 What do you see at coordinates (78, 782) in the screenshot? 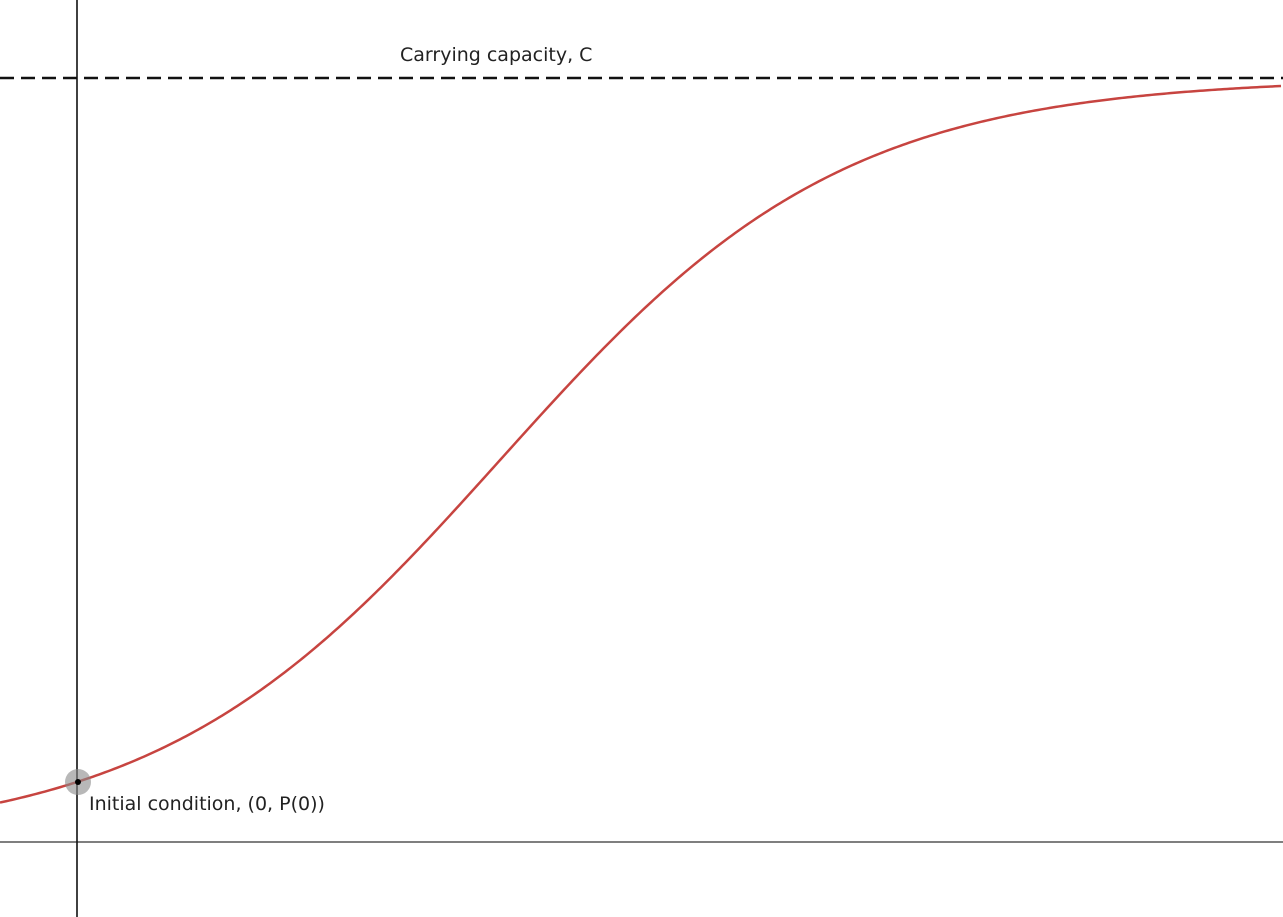
I see `initial-point` at bounding box center [78, 782].